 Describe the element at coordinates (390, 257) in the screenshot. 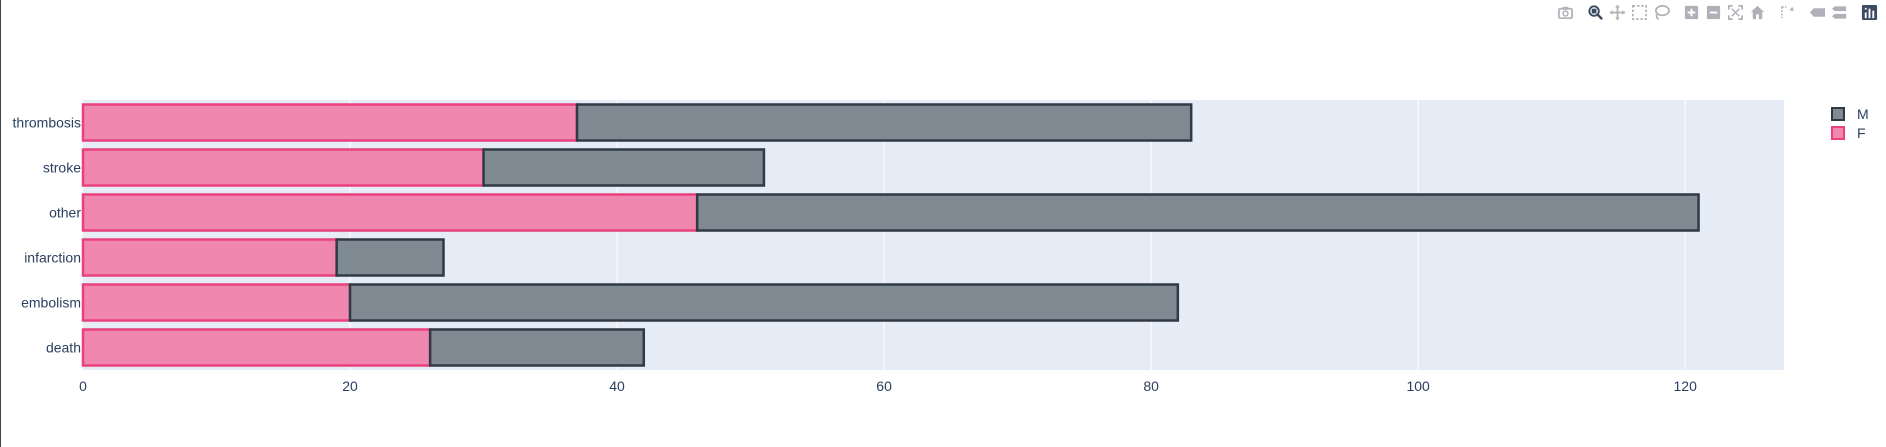

I see `bar-M-infarction` at that location.